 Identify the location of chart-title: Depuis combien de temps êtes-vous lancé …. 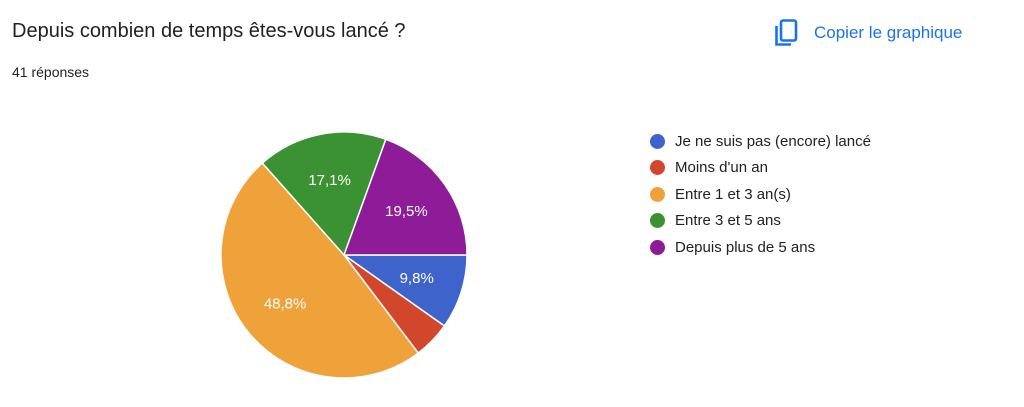
(209, 31).